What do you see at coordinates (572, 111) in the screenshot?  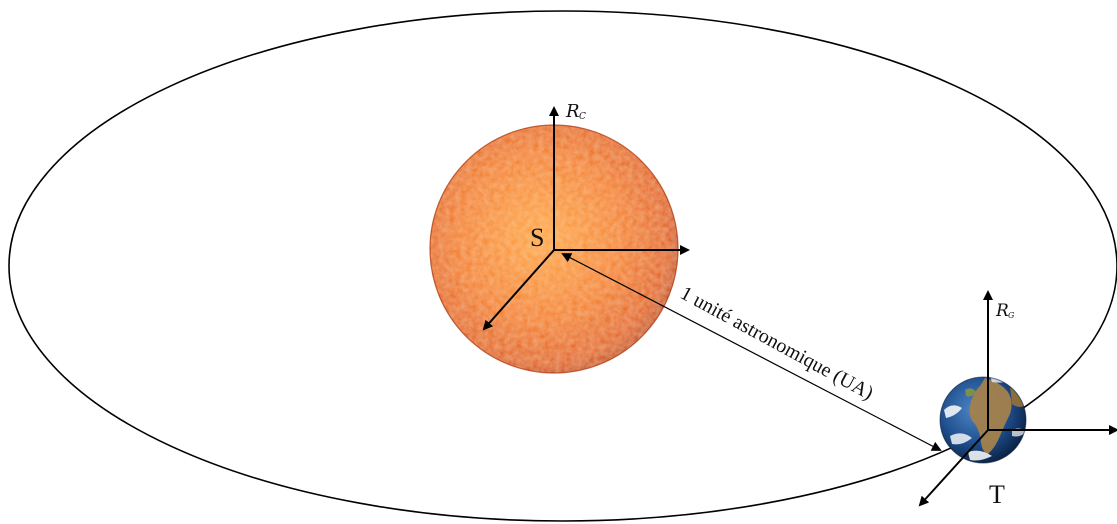 I see `helio-frame-letter: R` at bounding box center [572, 111].